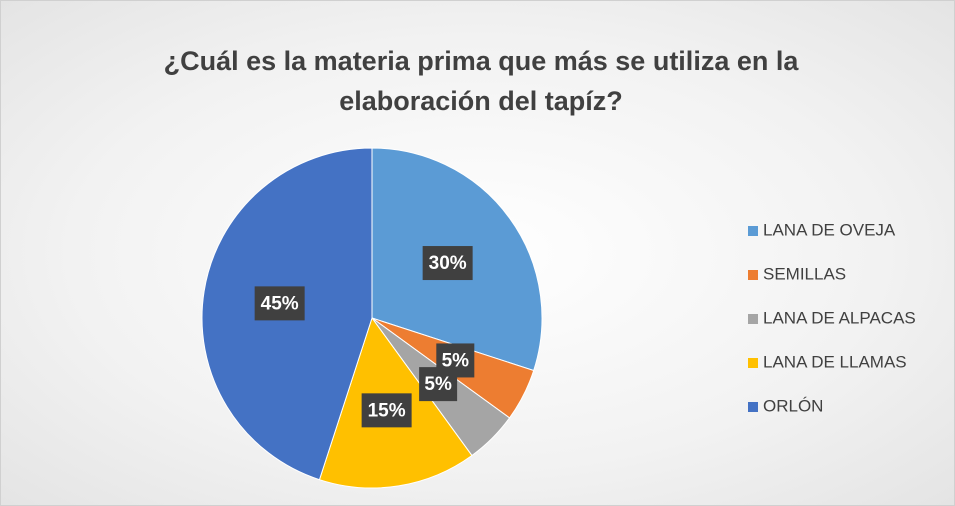 The image size is (955, 506). I want to click on data-label: 30%, so click(448, 263).